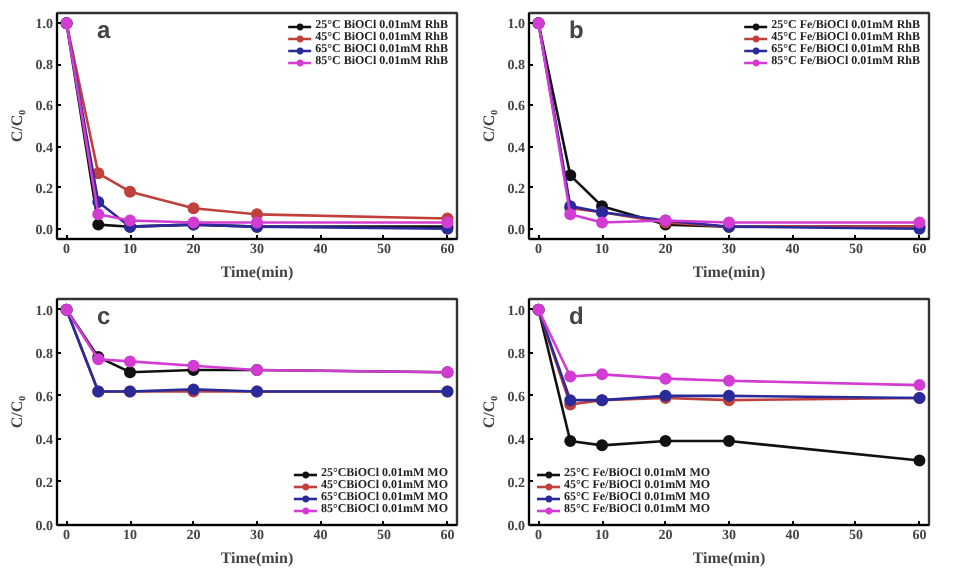 This screenshot has width=958, height=582. What do you see at coordinates (576, 30) in the screenshot?
I see `annotation: b` at bounding box center [576, 30].